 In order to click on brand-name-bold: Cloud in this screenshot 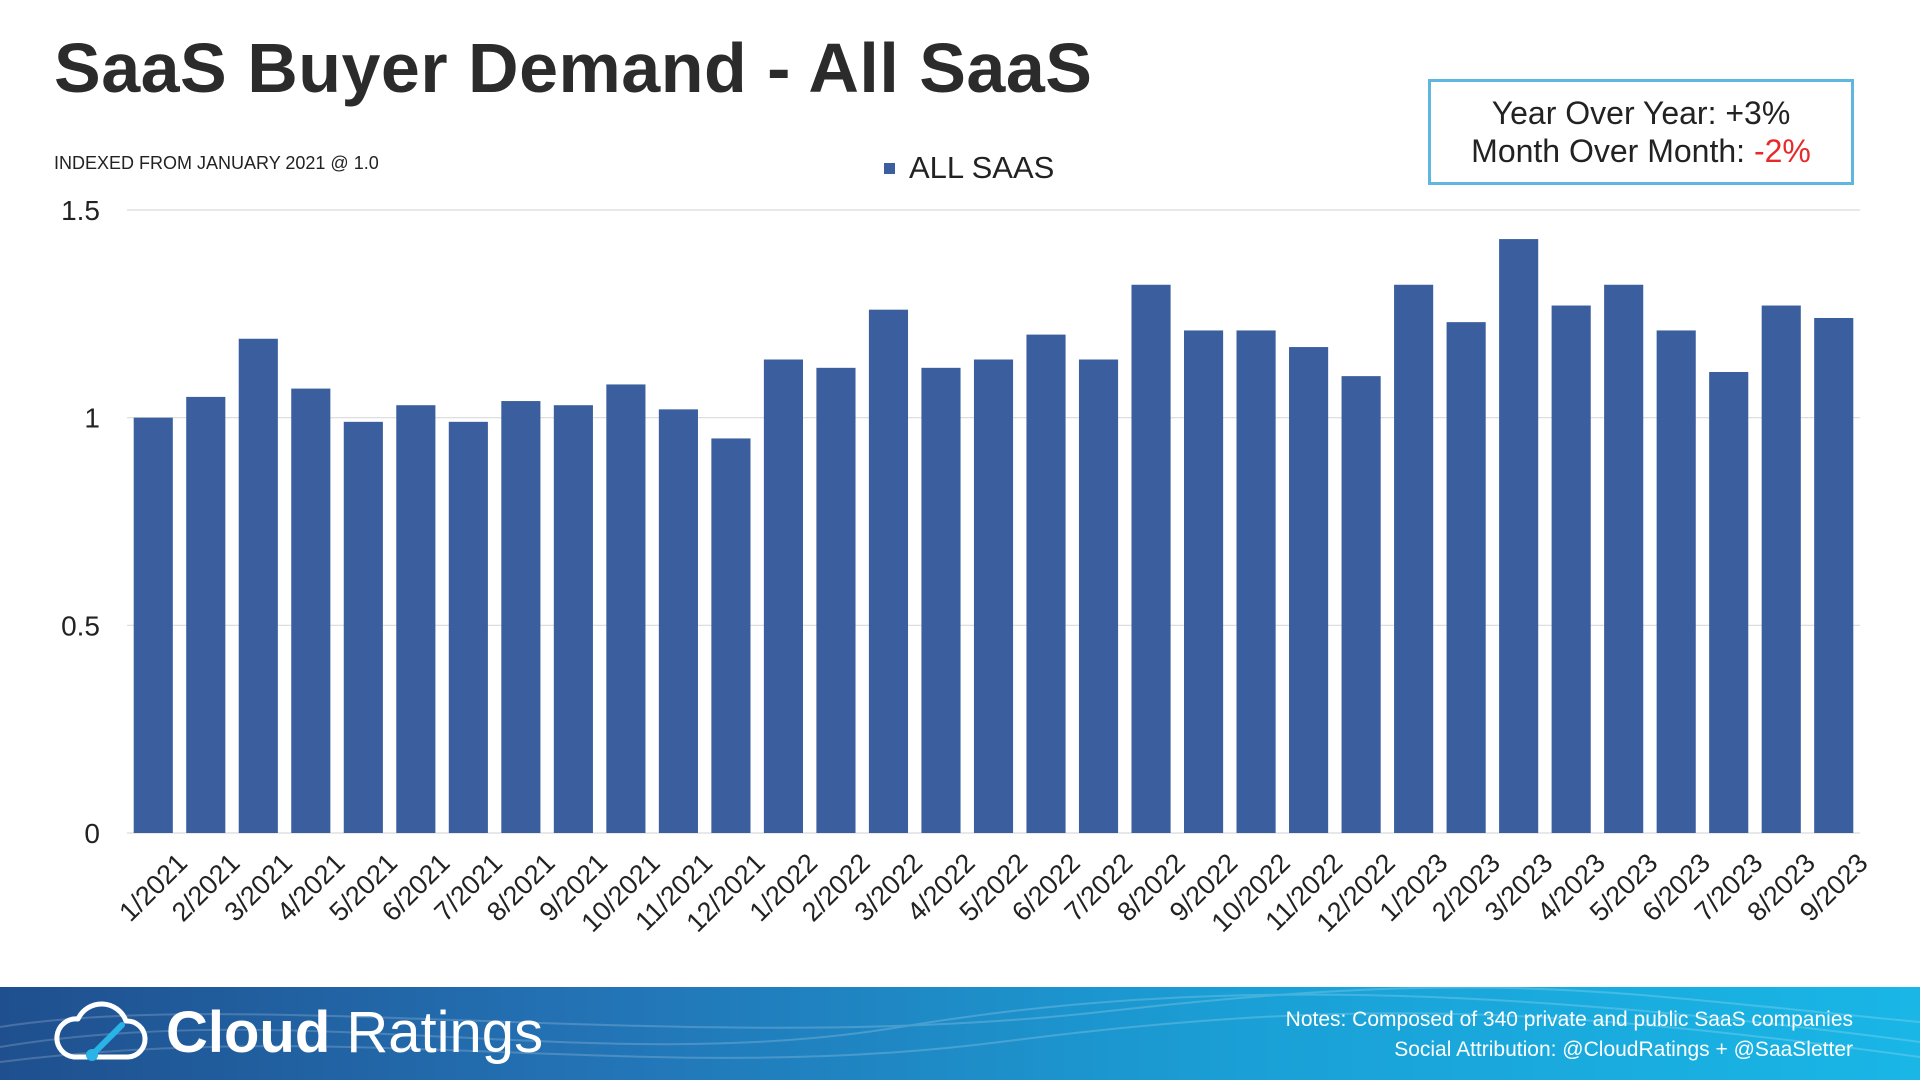, I will do `click(248, 1032)`.